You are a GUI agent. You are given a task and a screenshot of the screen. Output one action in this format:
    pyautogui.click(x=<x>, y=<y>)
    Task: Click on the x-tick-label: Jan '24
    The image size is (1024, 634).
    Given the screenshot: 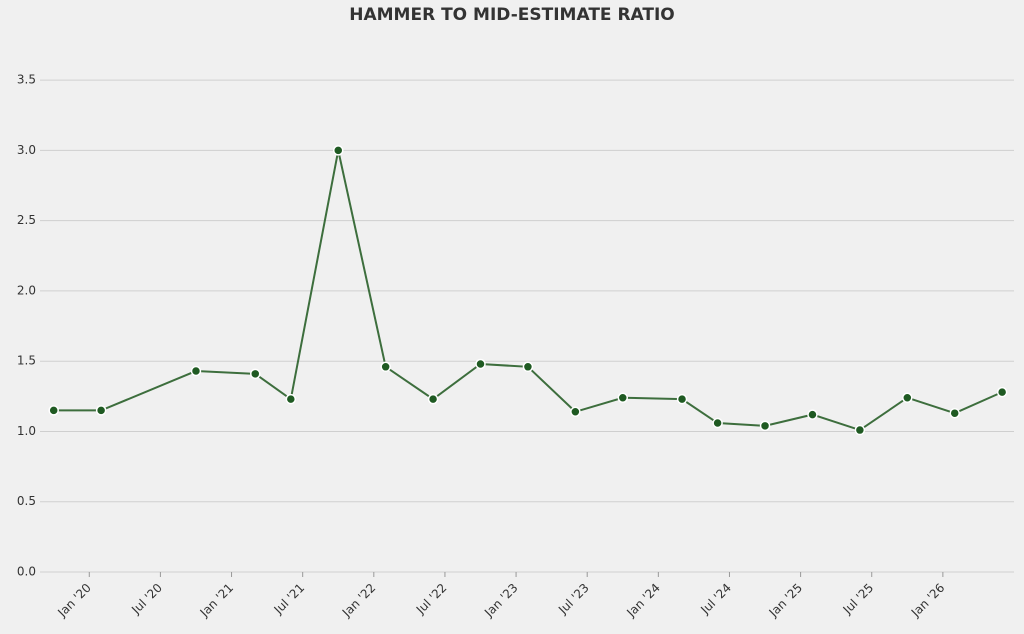 What is the action you would take?
    pyautogui.click(x=643, y=601)
    